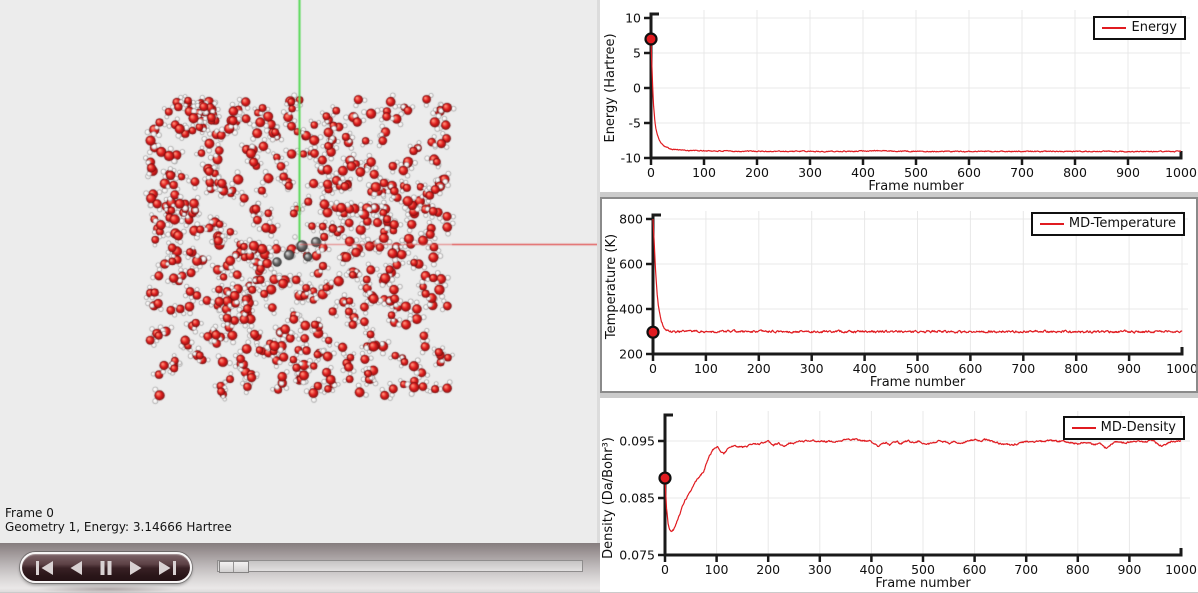  What do you see at coordinates (637, 498) in the screenshot?
I see `svg-text: 0.085` at bounding box center [637, 498].